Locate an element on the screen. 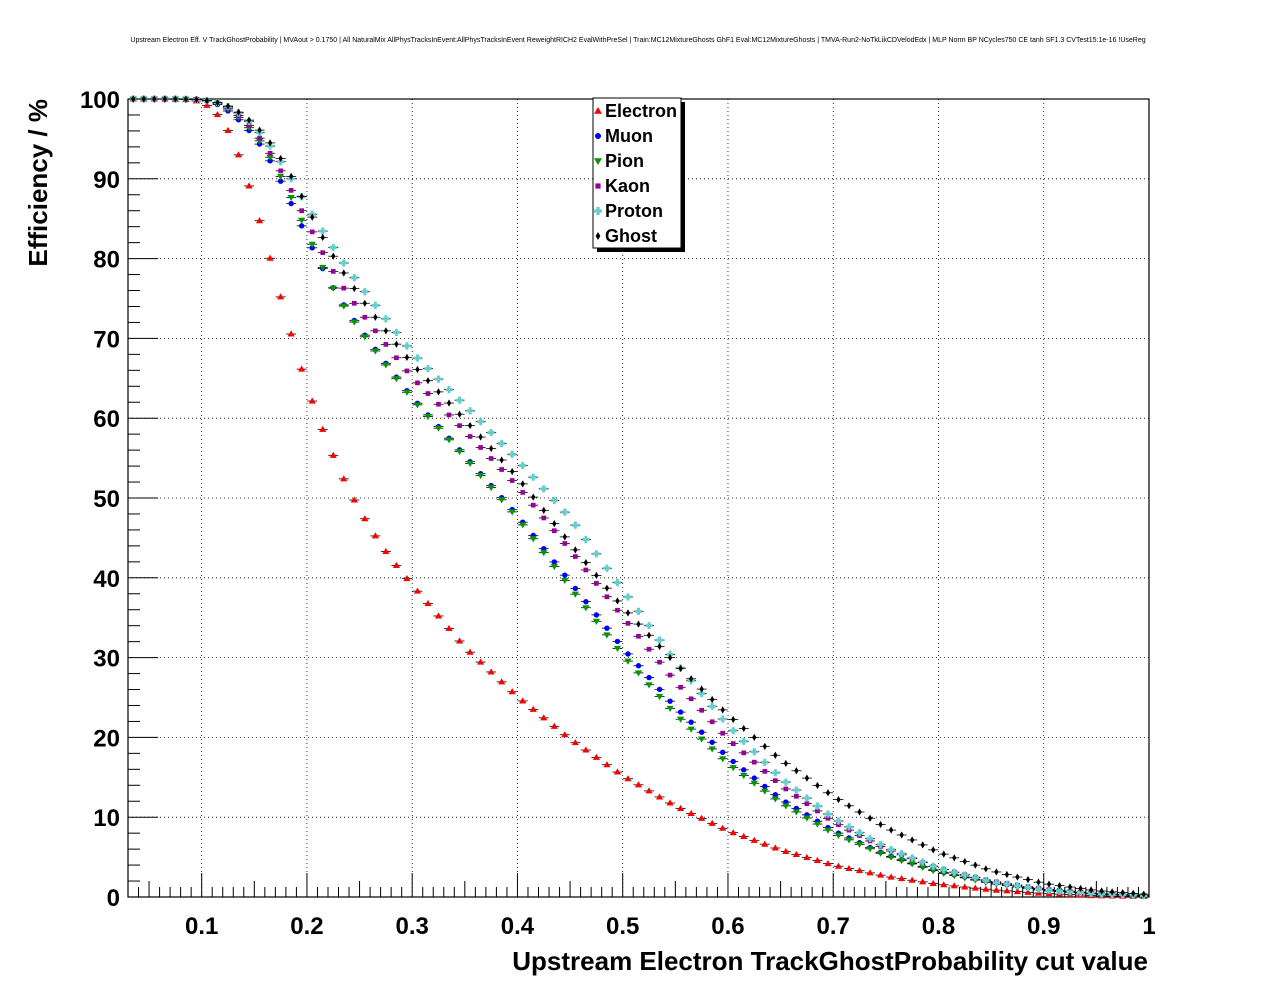 The height and width of the screenshot is (996, 1276). x-tick-label: 0.3 is located at coordinates (412, 926).